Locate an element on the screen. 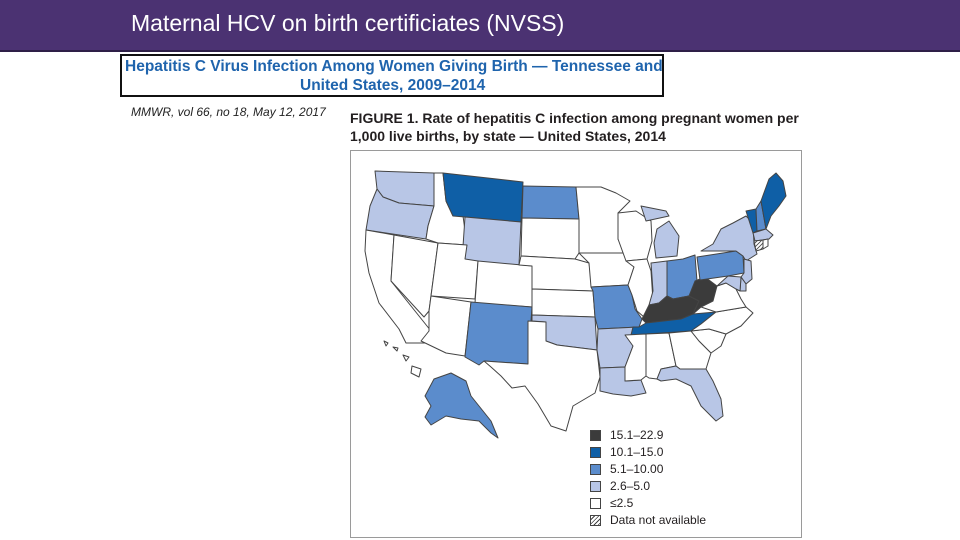 This screenshot has width=960, height=540. legend-swatch-hatched is located at coordinates (595, 520).